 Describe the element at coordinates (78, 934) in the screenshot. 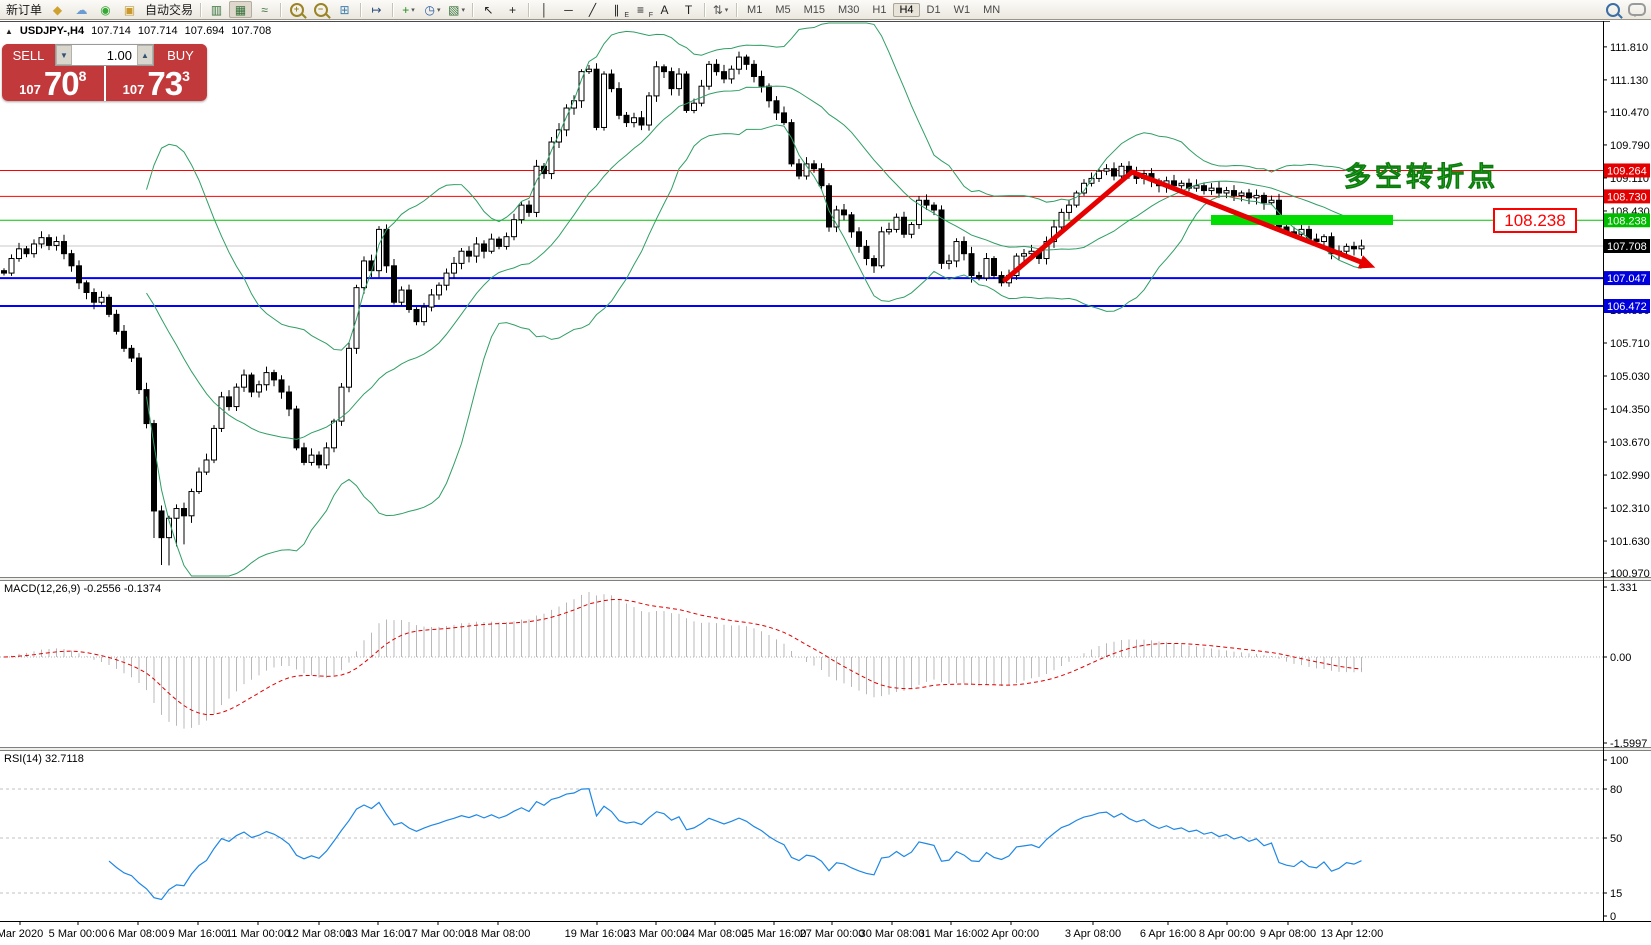

I see `date-axis-label: 5 Mar 00:00` at that location.